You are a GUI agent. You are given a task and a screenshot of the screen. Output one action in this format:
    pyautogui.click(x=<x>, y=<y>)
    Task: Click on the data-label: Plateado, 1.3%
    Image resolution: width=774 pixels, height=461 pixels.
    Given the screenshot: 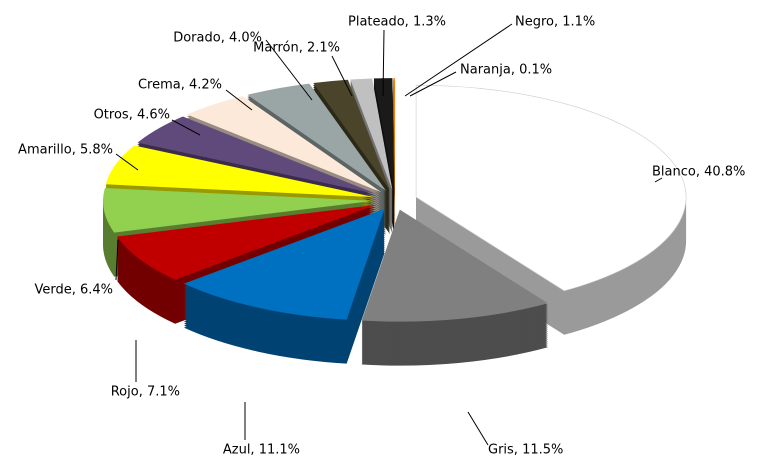 What is the action you would take?
    pyautogui.click(x=397, y=22)
    